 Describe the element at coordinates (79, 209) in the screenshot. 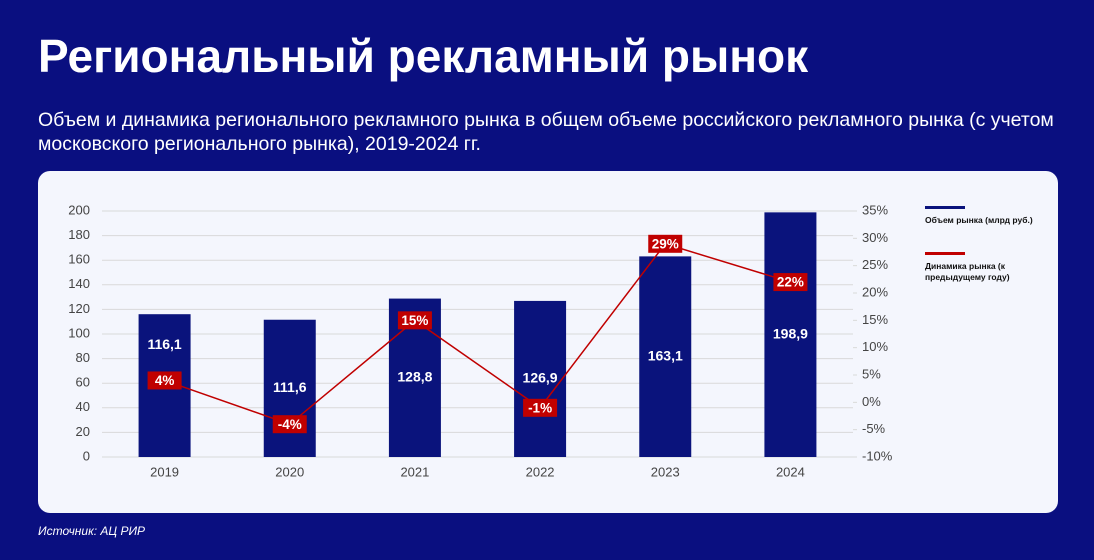

I see `y-tick-label: 200` at that location.